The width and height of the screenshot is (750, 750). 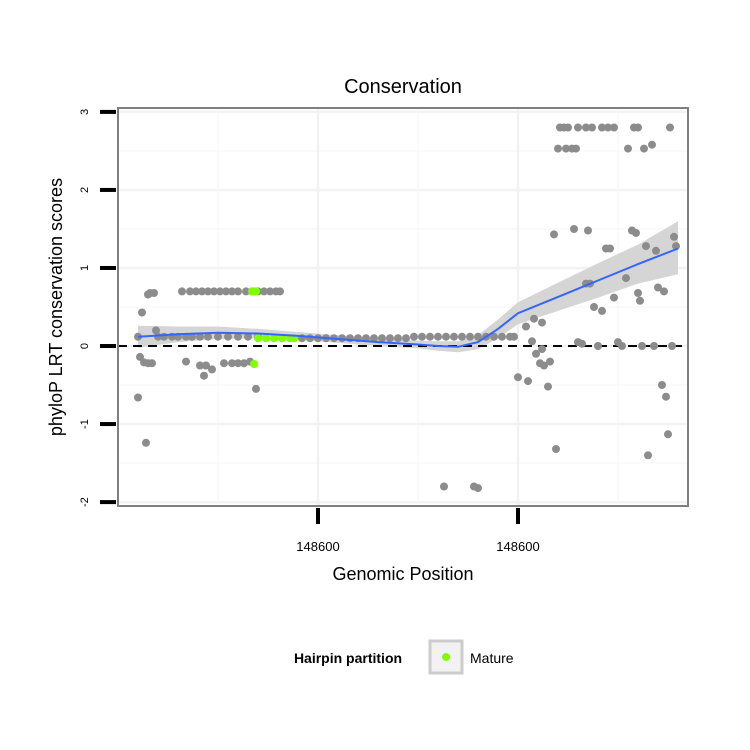 I want to click on x-tick-label-0: 148600, so click(x=317, y=546).